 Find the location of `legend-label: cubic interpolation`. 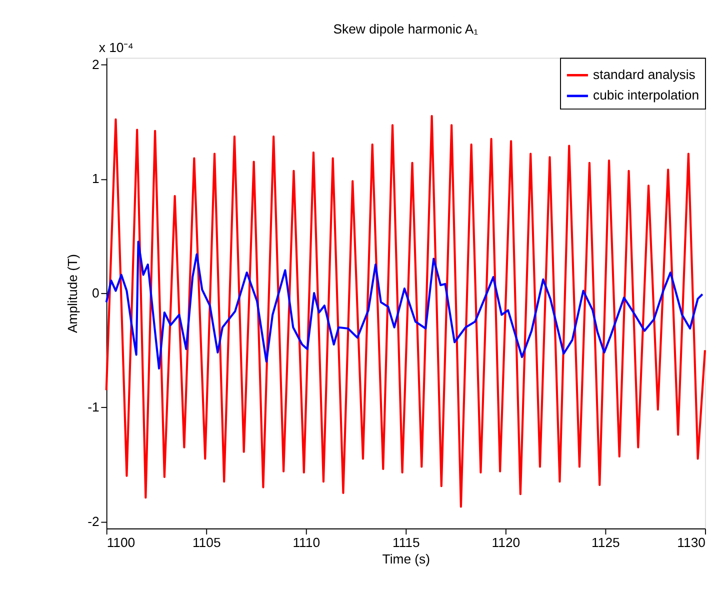

legend-label: cubic interpolation is located at coordinates (646, 95).